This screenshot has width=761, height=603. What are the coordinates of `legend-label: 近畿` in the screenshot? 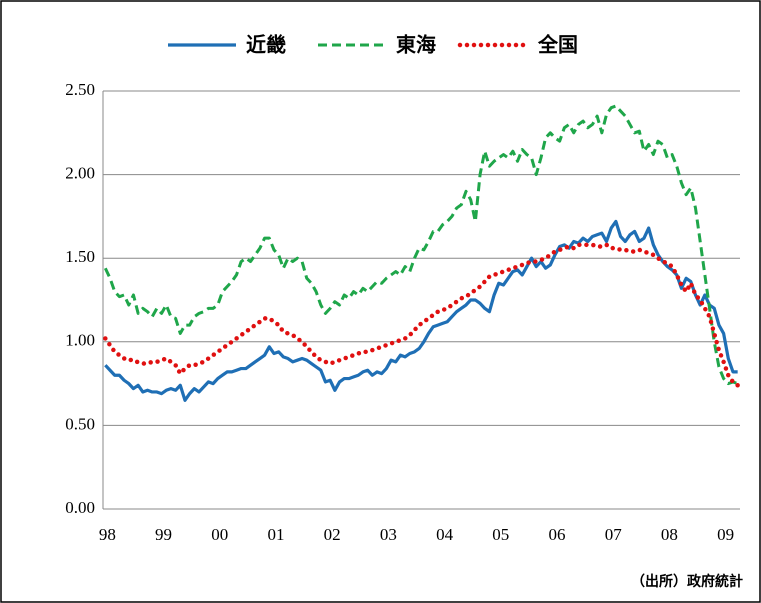 It's located at (266, 45).